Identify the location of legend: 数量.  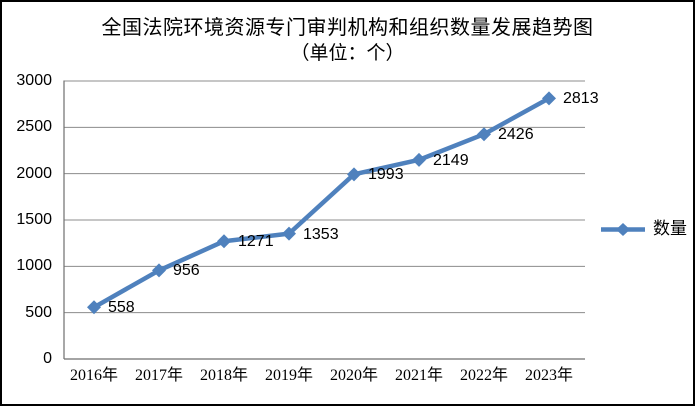
(643, 229).